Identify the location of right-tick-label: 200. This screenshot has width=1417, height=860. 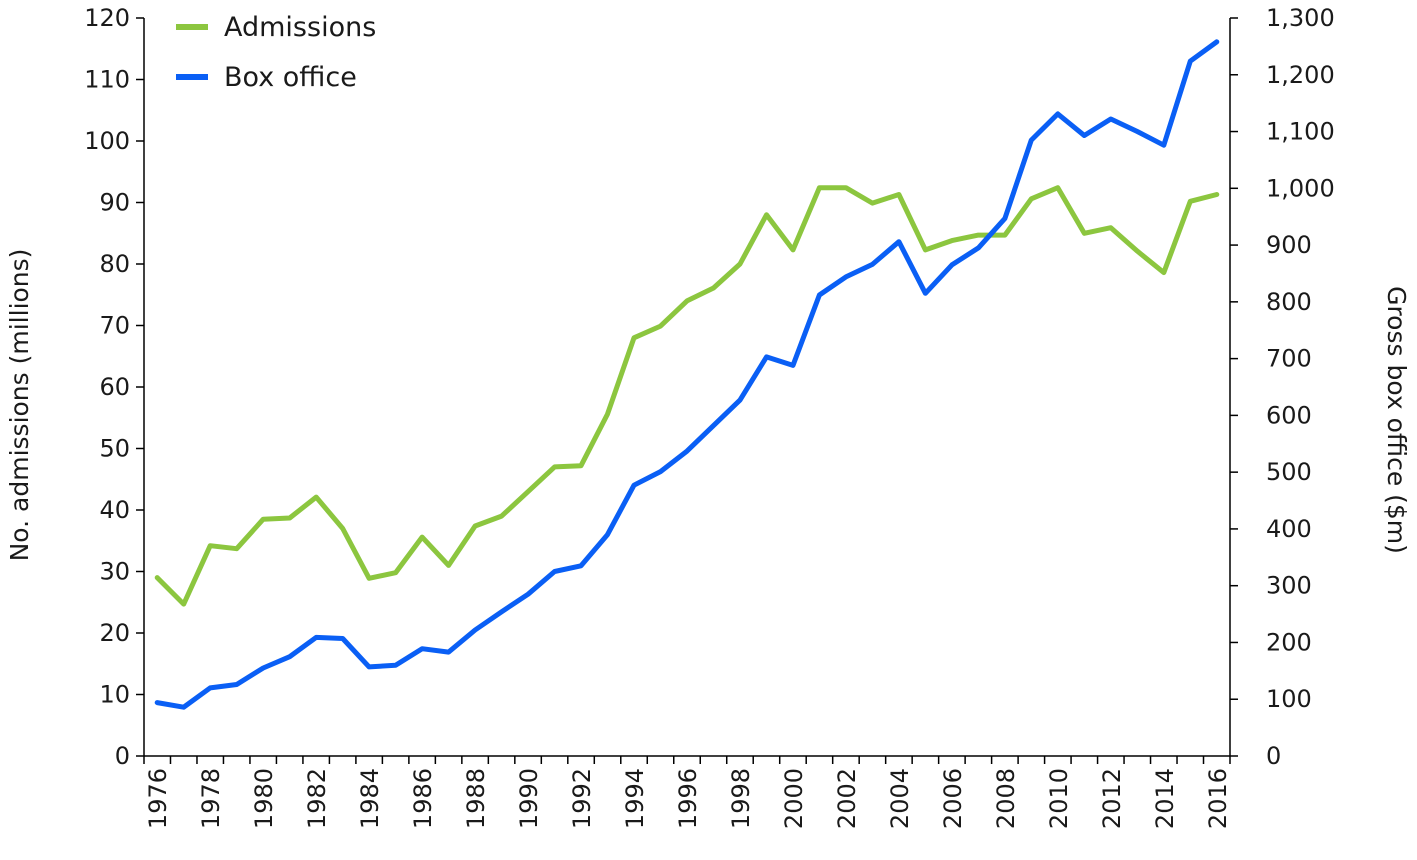
(1289, 642).